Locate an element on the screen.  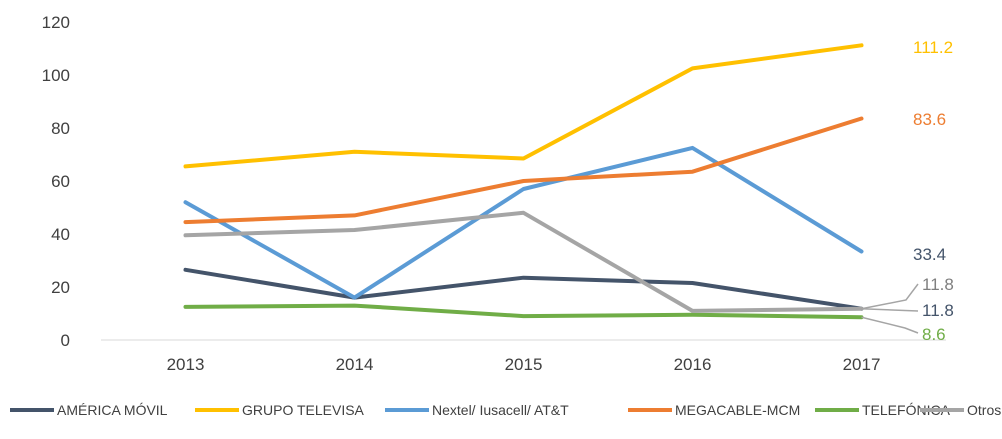
y-tick-label: 20 is located at coordinates (60, 287).